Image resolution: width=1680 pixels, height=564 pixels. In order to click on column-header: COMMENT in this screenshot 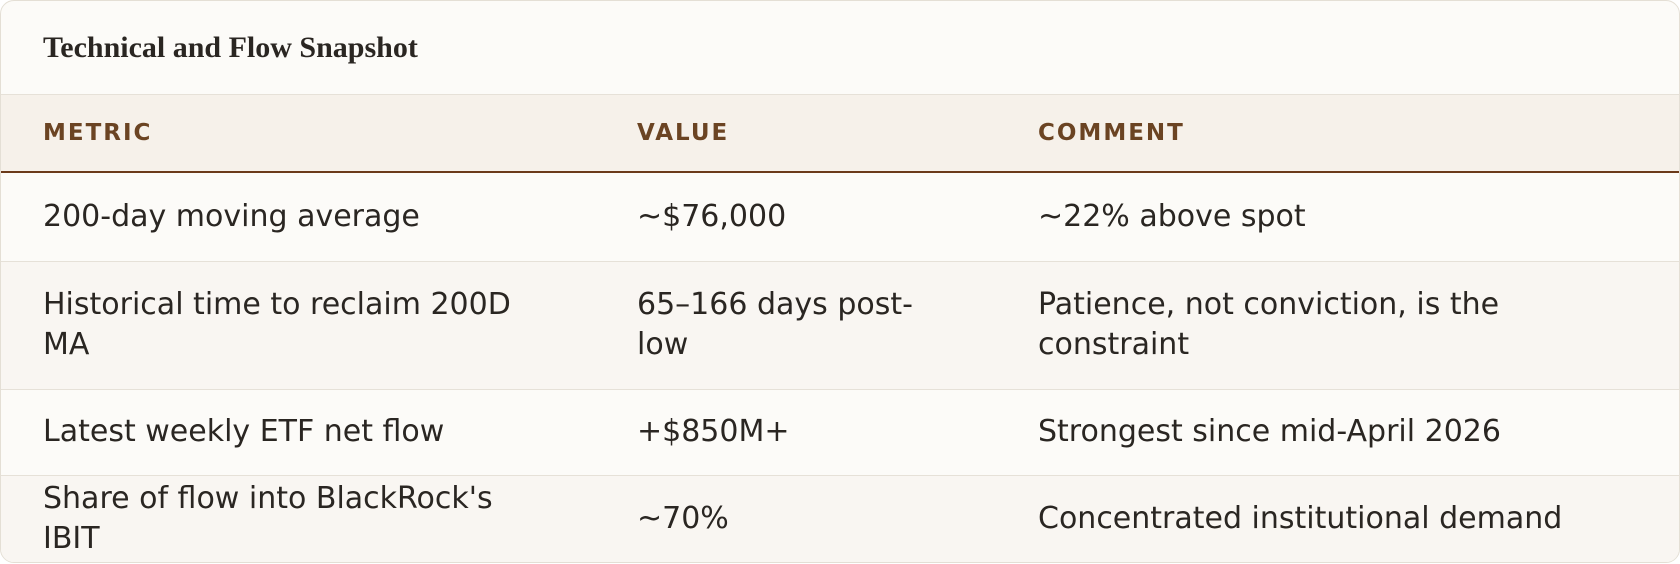, I will do `click(1337, 134)`.